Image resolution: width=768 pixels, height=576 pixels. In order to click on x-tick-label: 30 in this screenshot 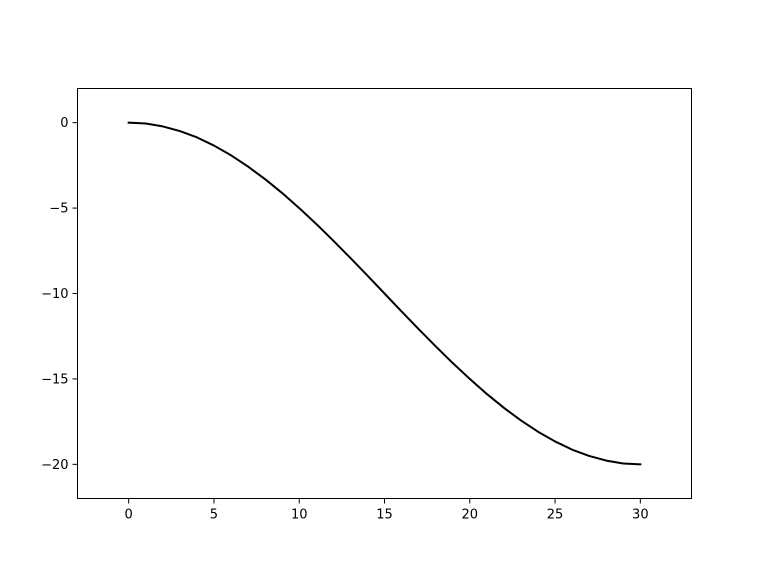, I will do `click(640, 515)`.